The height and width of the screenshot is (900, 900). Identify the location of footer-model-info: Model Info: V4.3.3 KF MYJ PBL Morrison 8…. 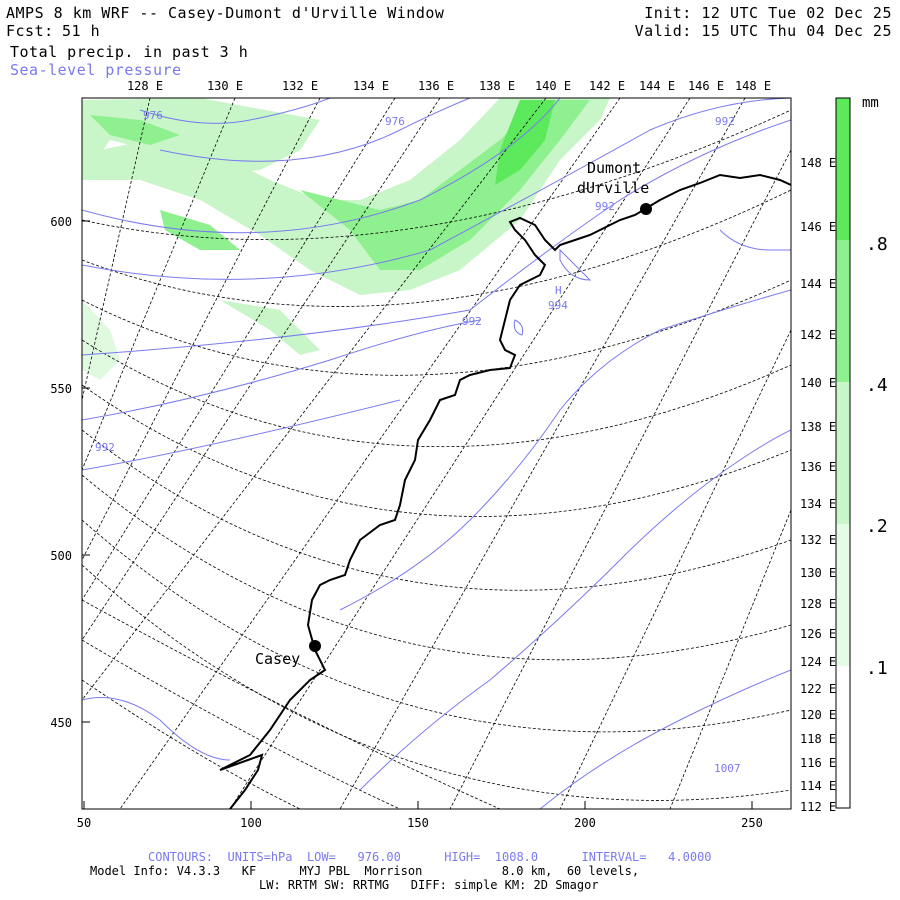
(365, 871).